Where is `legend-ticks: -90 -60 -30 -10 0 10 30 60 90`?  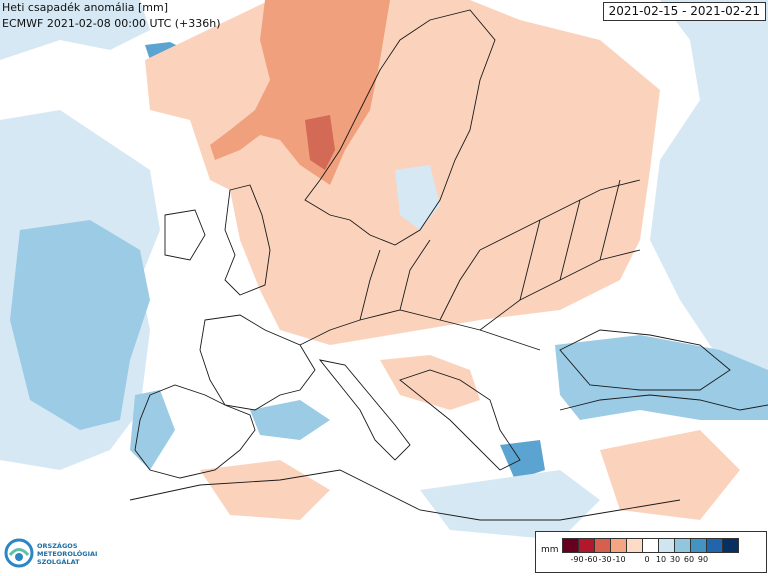 legend-ticks: -90 -60 -30 -10 0 10 30 60 90 is located at coordinates (663, 561).